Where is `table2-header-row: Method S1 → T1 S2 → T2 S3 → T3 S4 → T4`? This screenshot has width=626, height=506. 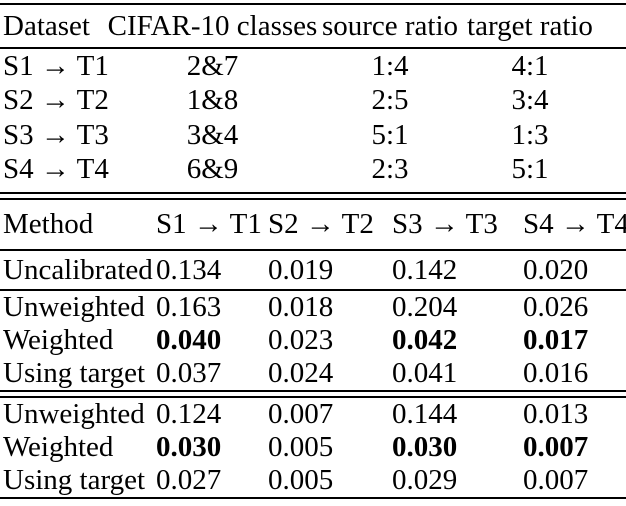
table2-header-row: Method S1 → T1 S2 → T2 S3 → T3 S4 → T4 is located at coordinates (313, 224).